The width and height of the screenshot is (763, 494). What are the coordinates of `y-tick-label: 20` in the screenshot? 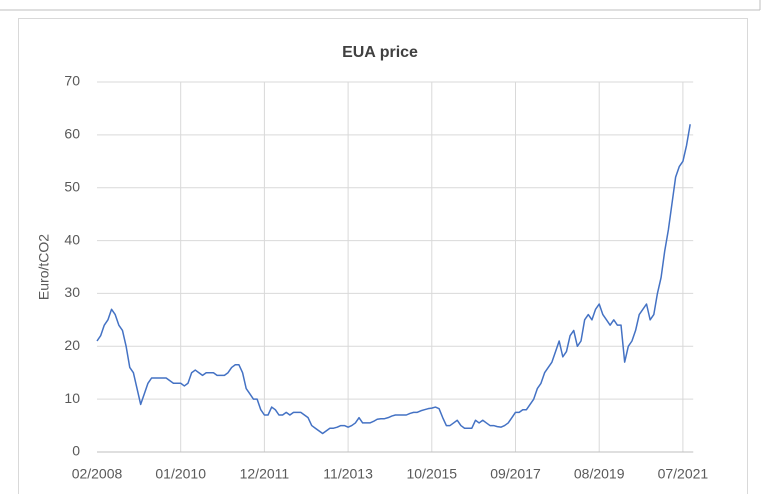 It's located at (72, 345).